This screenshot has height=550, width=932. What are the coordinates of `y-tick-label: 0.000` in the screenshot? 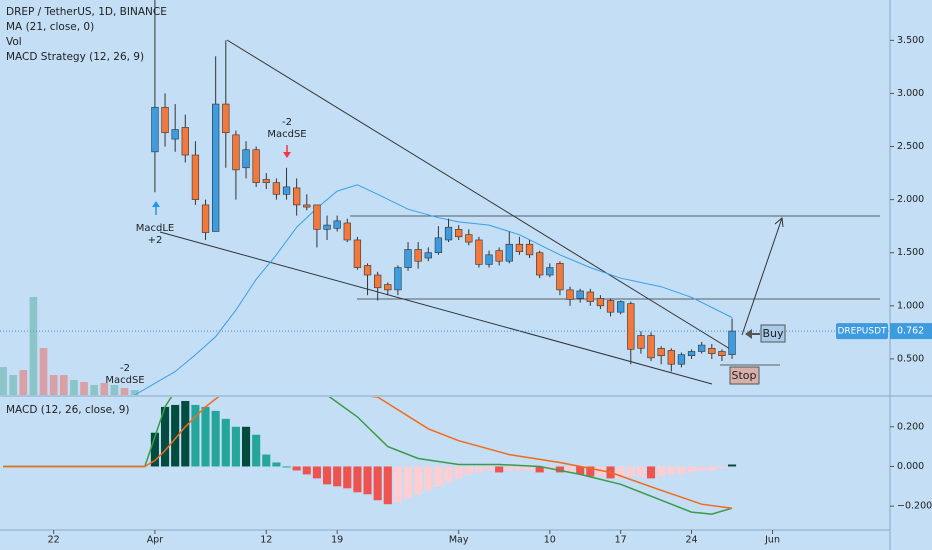 It's located at (910, 466).